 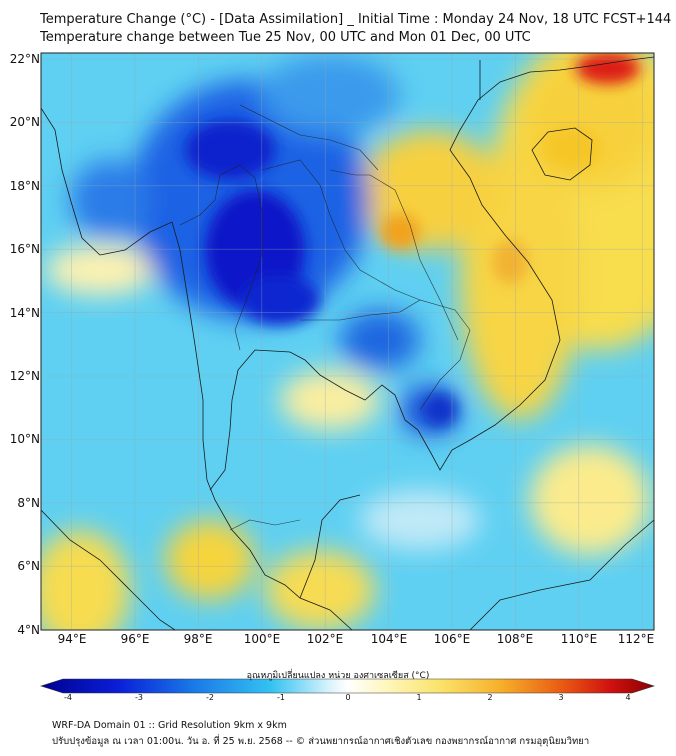 What do you see at coordinates (348, 697) in the screenshot?
I see `colorbar-tick: 0` at bounding box center [348, 697].